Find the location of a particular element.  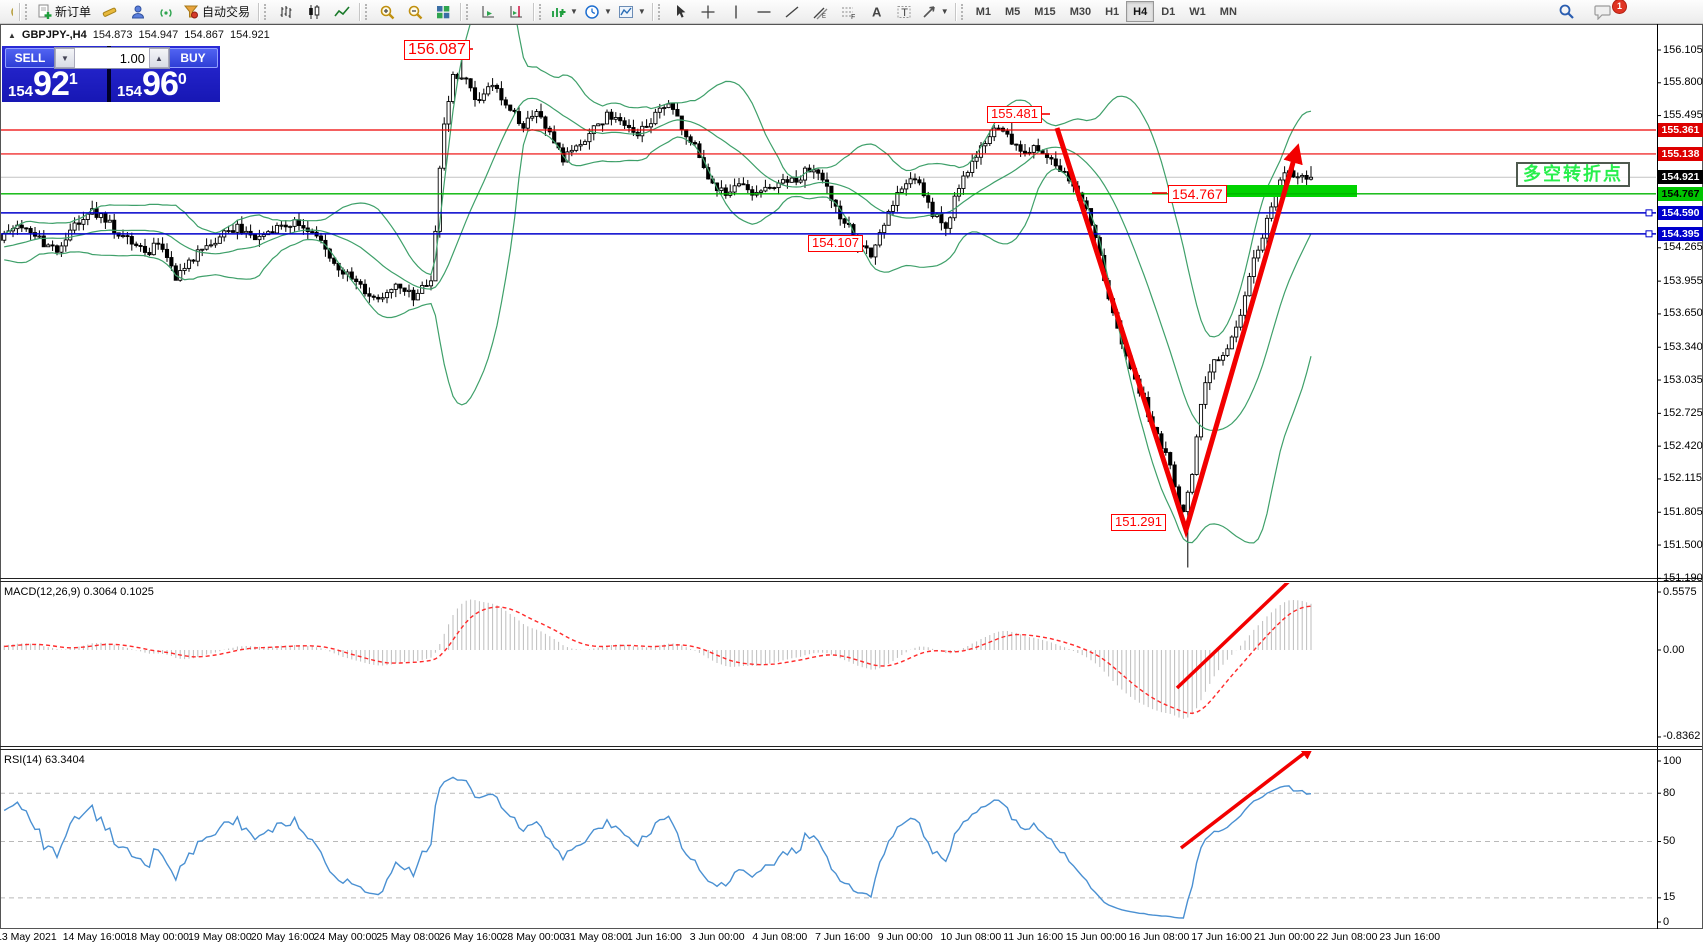

price-annotation: 156.087 is located at coordinates (437, 50).